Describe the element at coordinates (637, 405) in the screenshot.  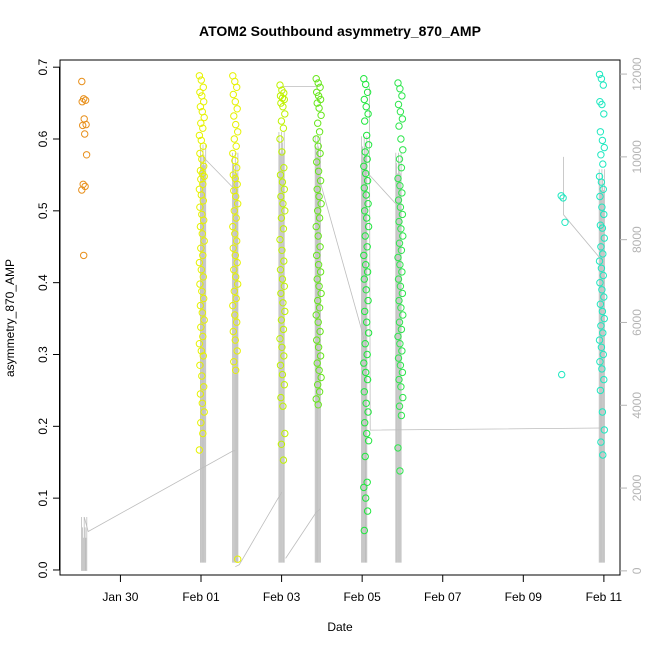
I see `y2-tick-label: 4000` at that location.